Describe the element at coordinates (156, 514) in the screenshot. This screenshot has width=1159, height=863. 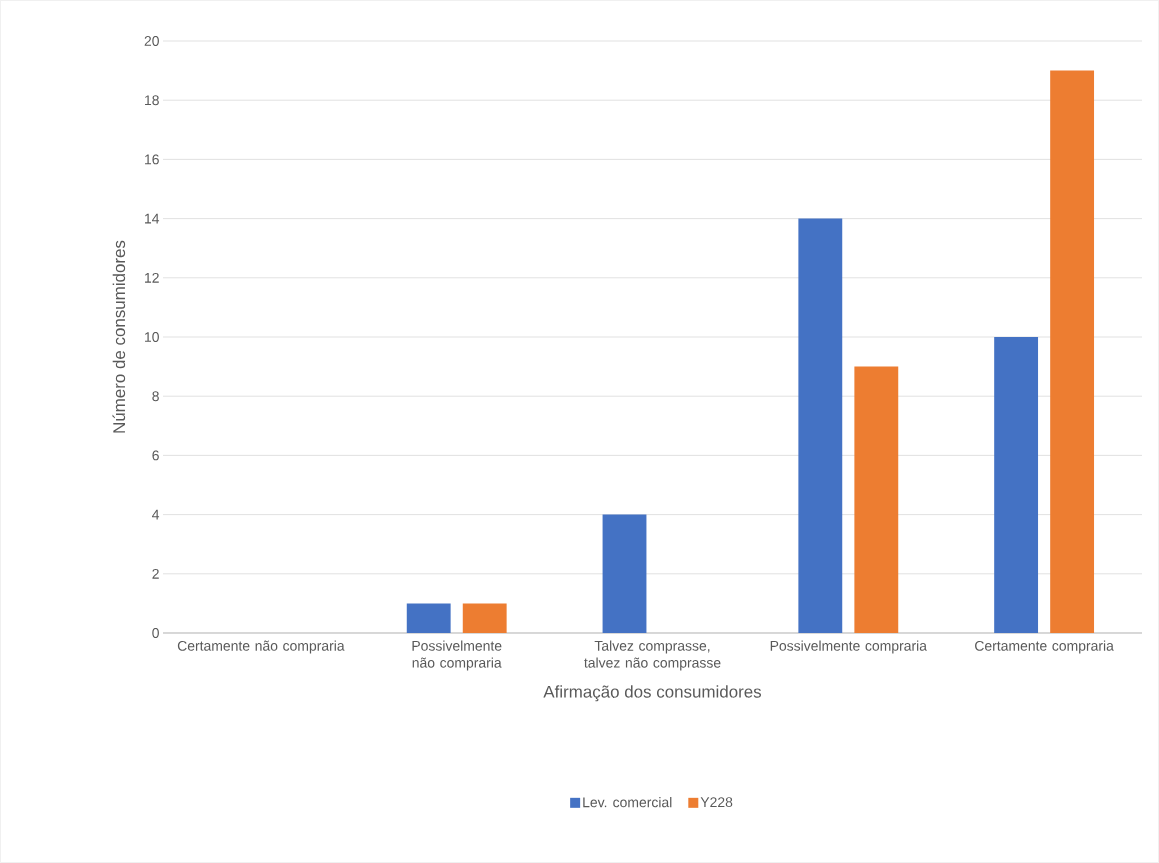
I see `y-tick-label: 4` at that location.